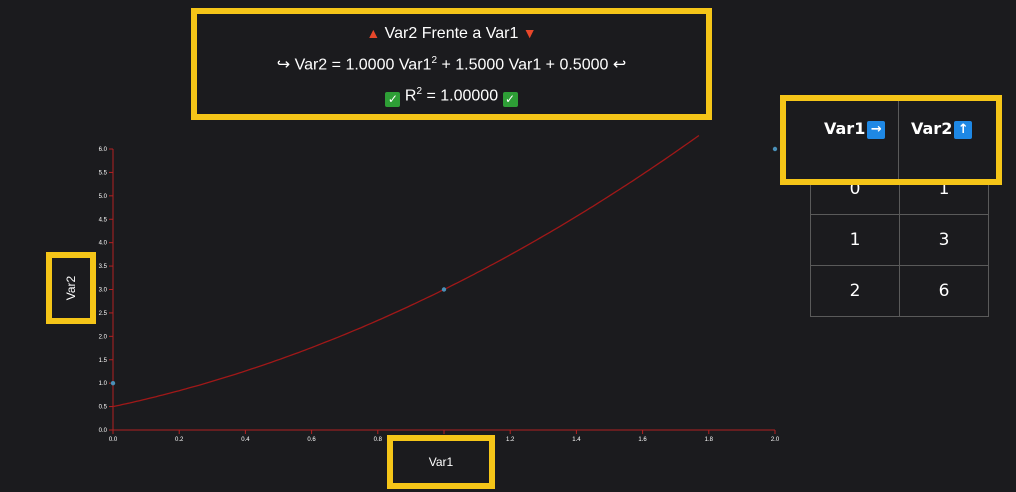 The height and width of the screenshot is (492, 1016). What do you see at coordinates (963, 130) in the screenshot?
I see `arrow-up-icon: ↑` at bounding box center [963, 130].